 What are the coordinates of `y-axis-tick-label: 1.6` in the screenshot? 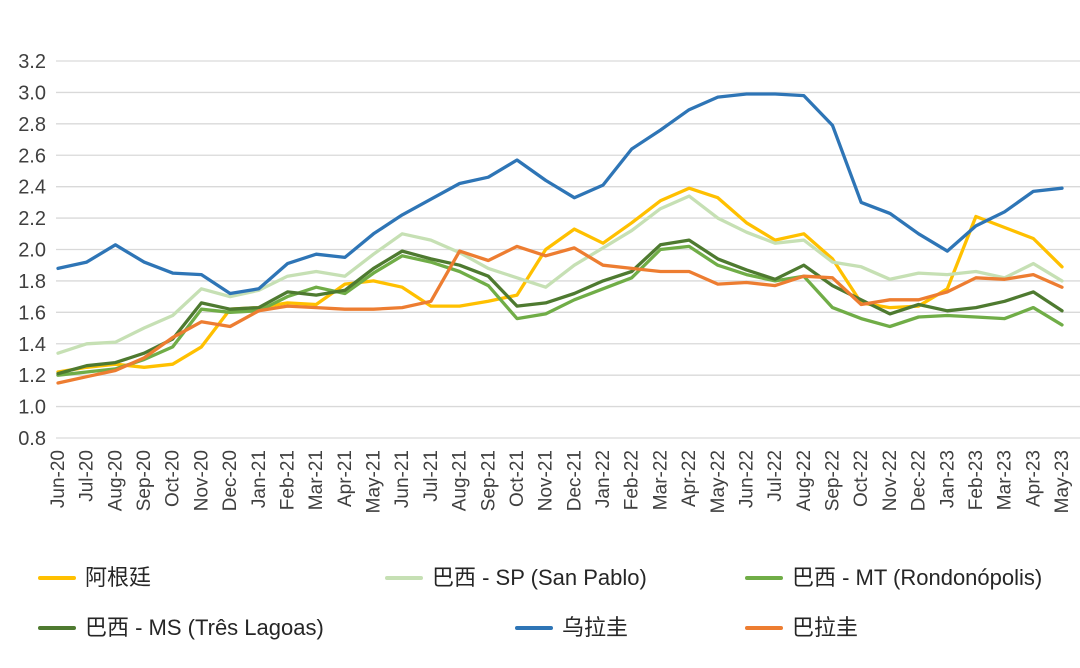 It's located at (32, 313).